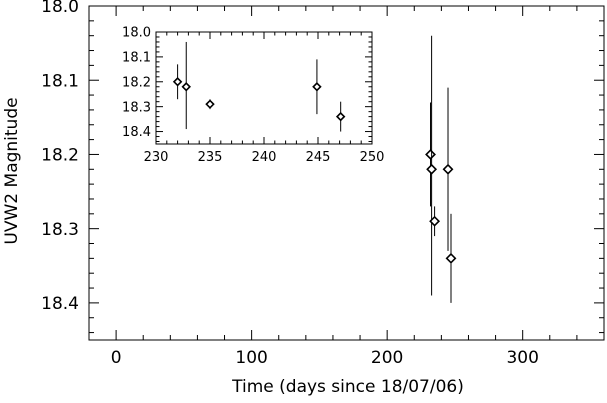  I want to click on y-tick-label: 18.1, so click(60, 81).